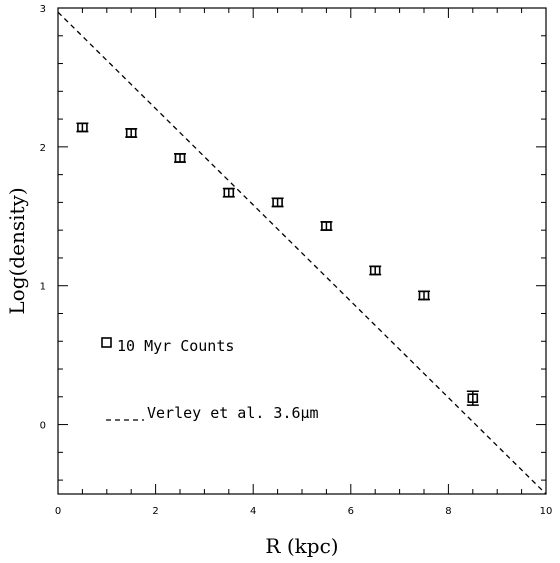  What do you see at coordinates (17, 250) in the screenshot?
I see `y-axis-label: Log(density)` at bounding box center [17, 250].